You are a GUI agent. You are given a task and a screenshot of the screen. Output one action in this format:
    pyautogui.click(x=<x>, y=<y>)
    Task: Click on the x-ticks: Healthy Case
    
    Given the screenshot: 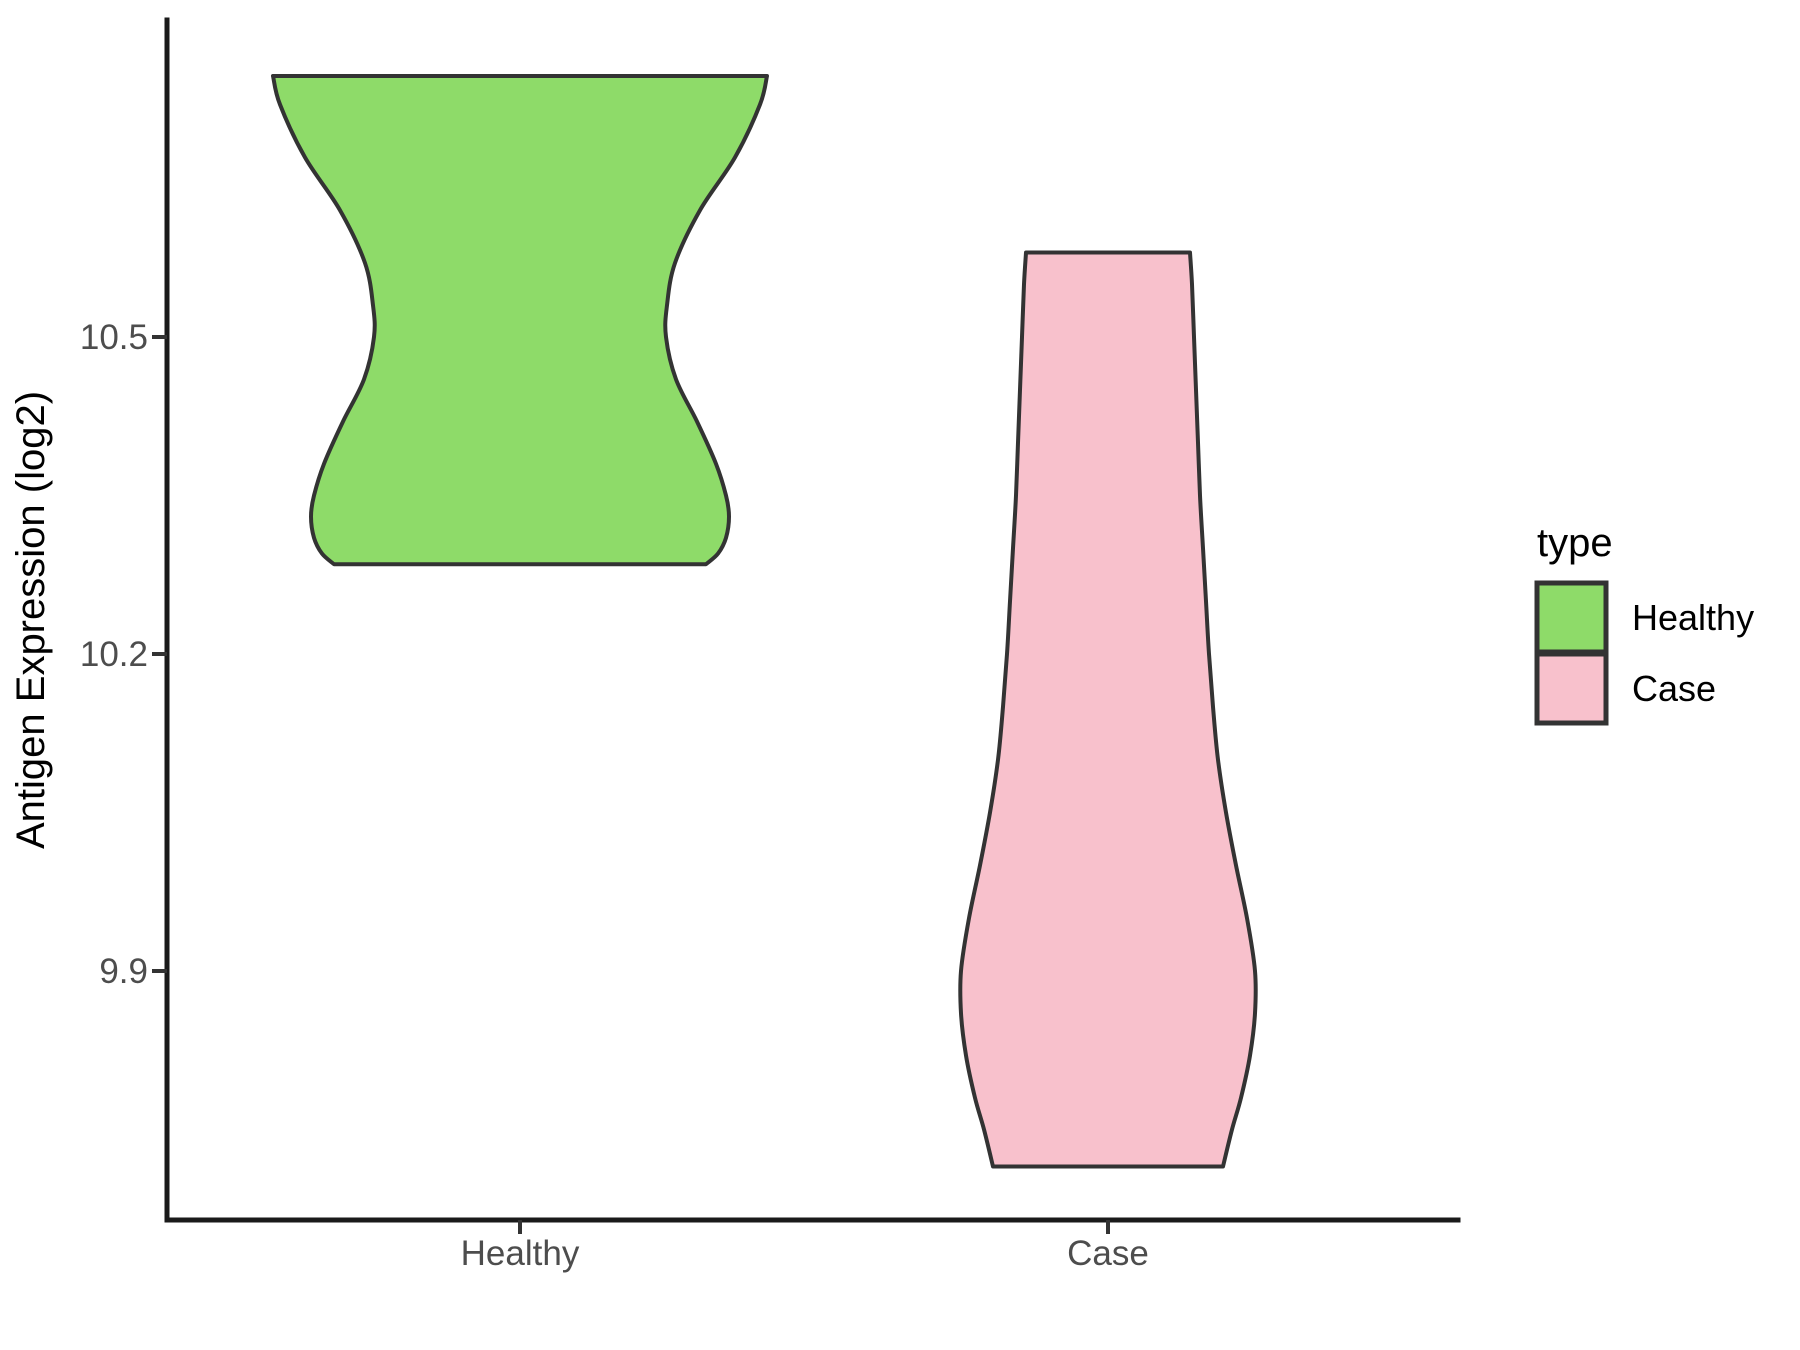 What is the action you would take?
    pyautogui.click(x=805, y=1246)
    